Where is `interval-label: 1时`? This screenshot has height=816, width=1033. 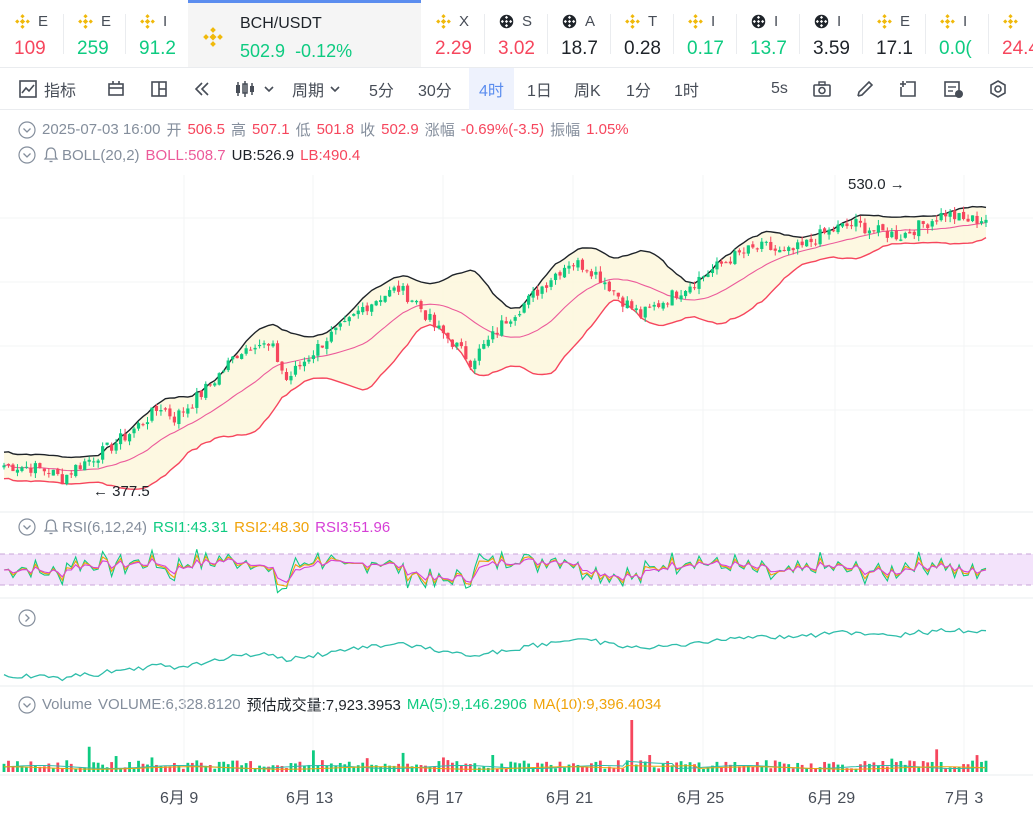 interval-label: 1时 is located at coordinates (686, 91).